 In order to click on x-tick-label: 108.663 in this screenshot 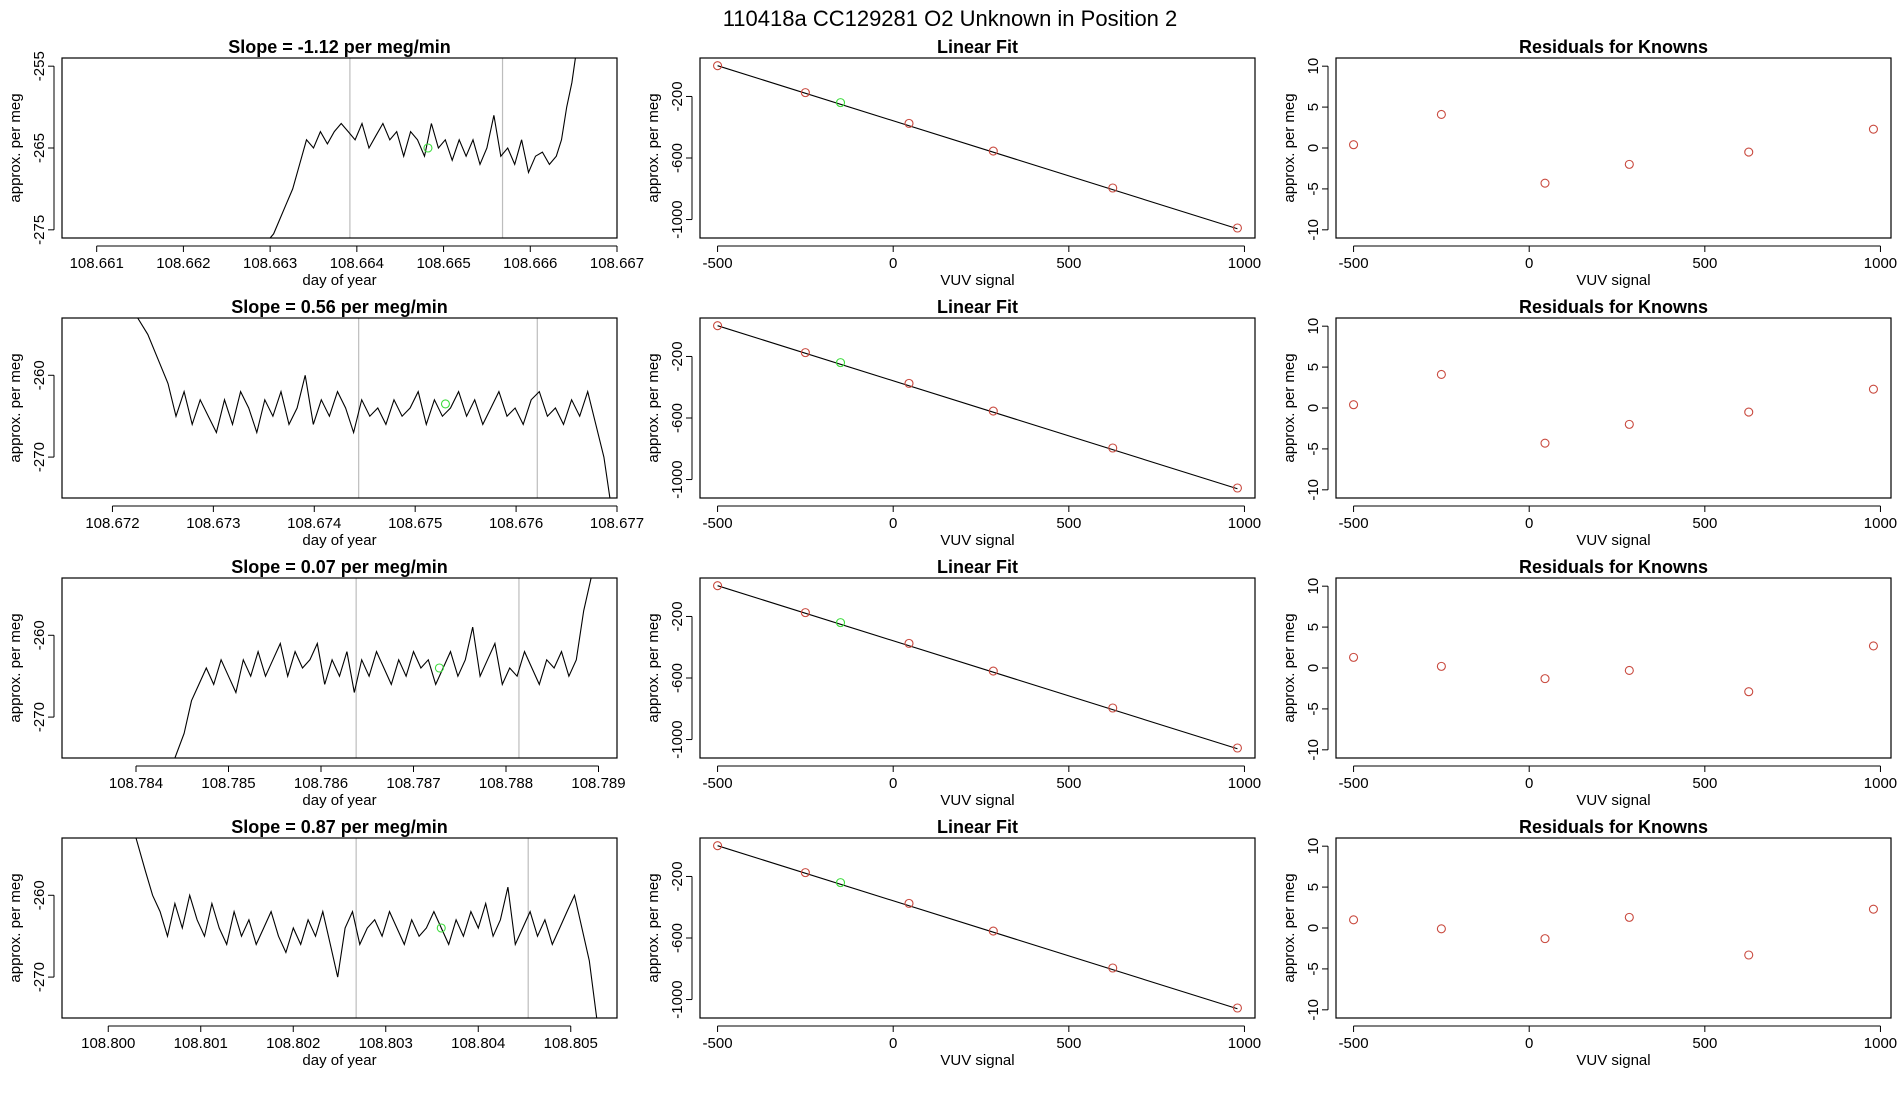, I will do `click(270, 263)`.